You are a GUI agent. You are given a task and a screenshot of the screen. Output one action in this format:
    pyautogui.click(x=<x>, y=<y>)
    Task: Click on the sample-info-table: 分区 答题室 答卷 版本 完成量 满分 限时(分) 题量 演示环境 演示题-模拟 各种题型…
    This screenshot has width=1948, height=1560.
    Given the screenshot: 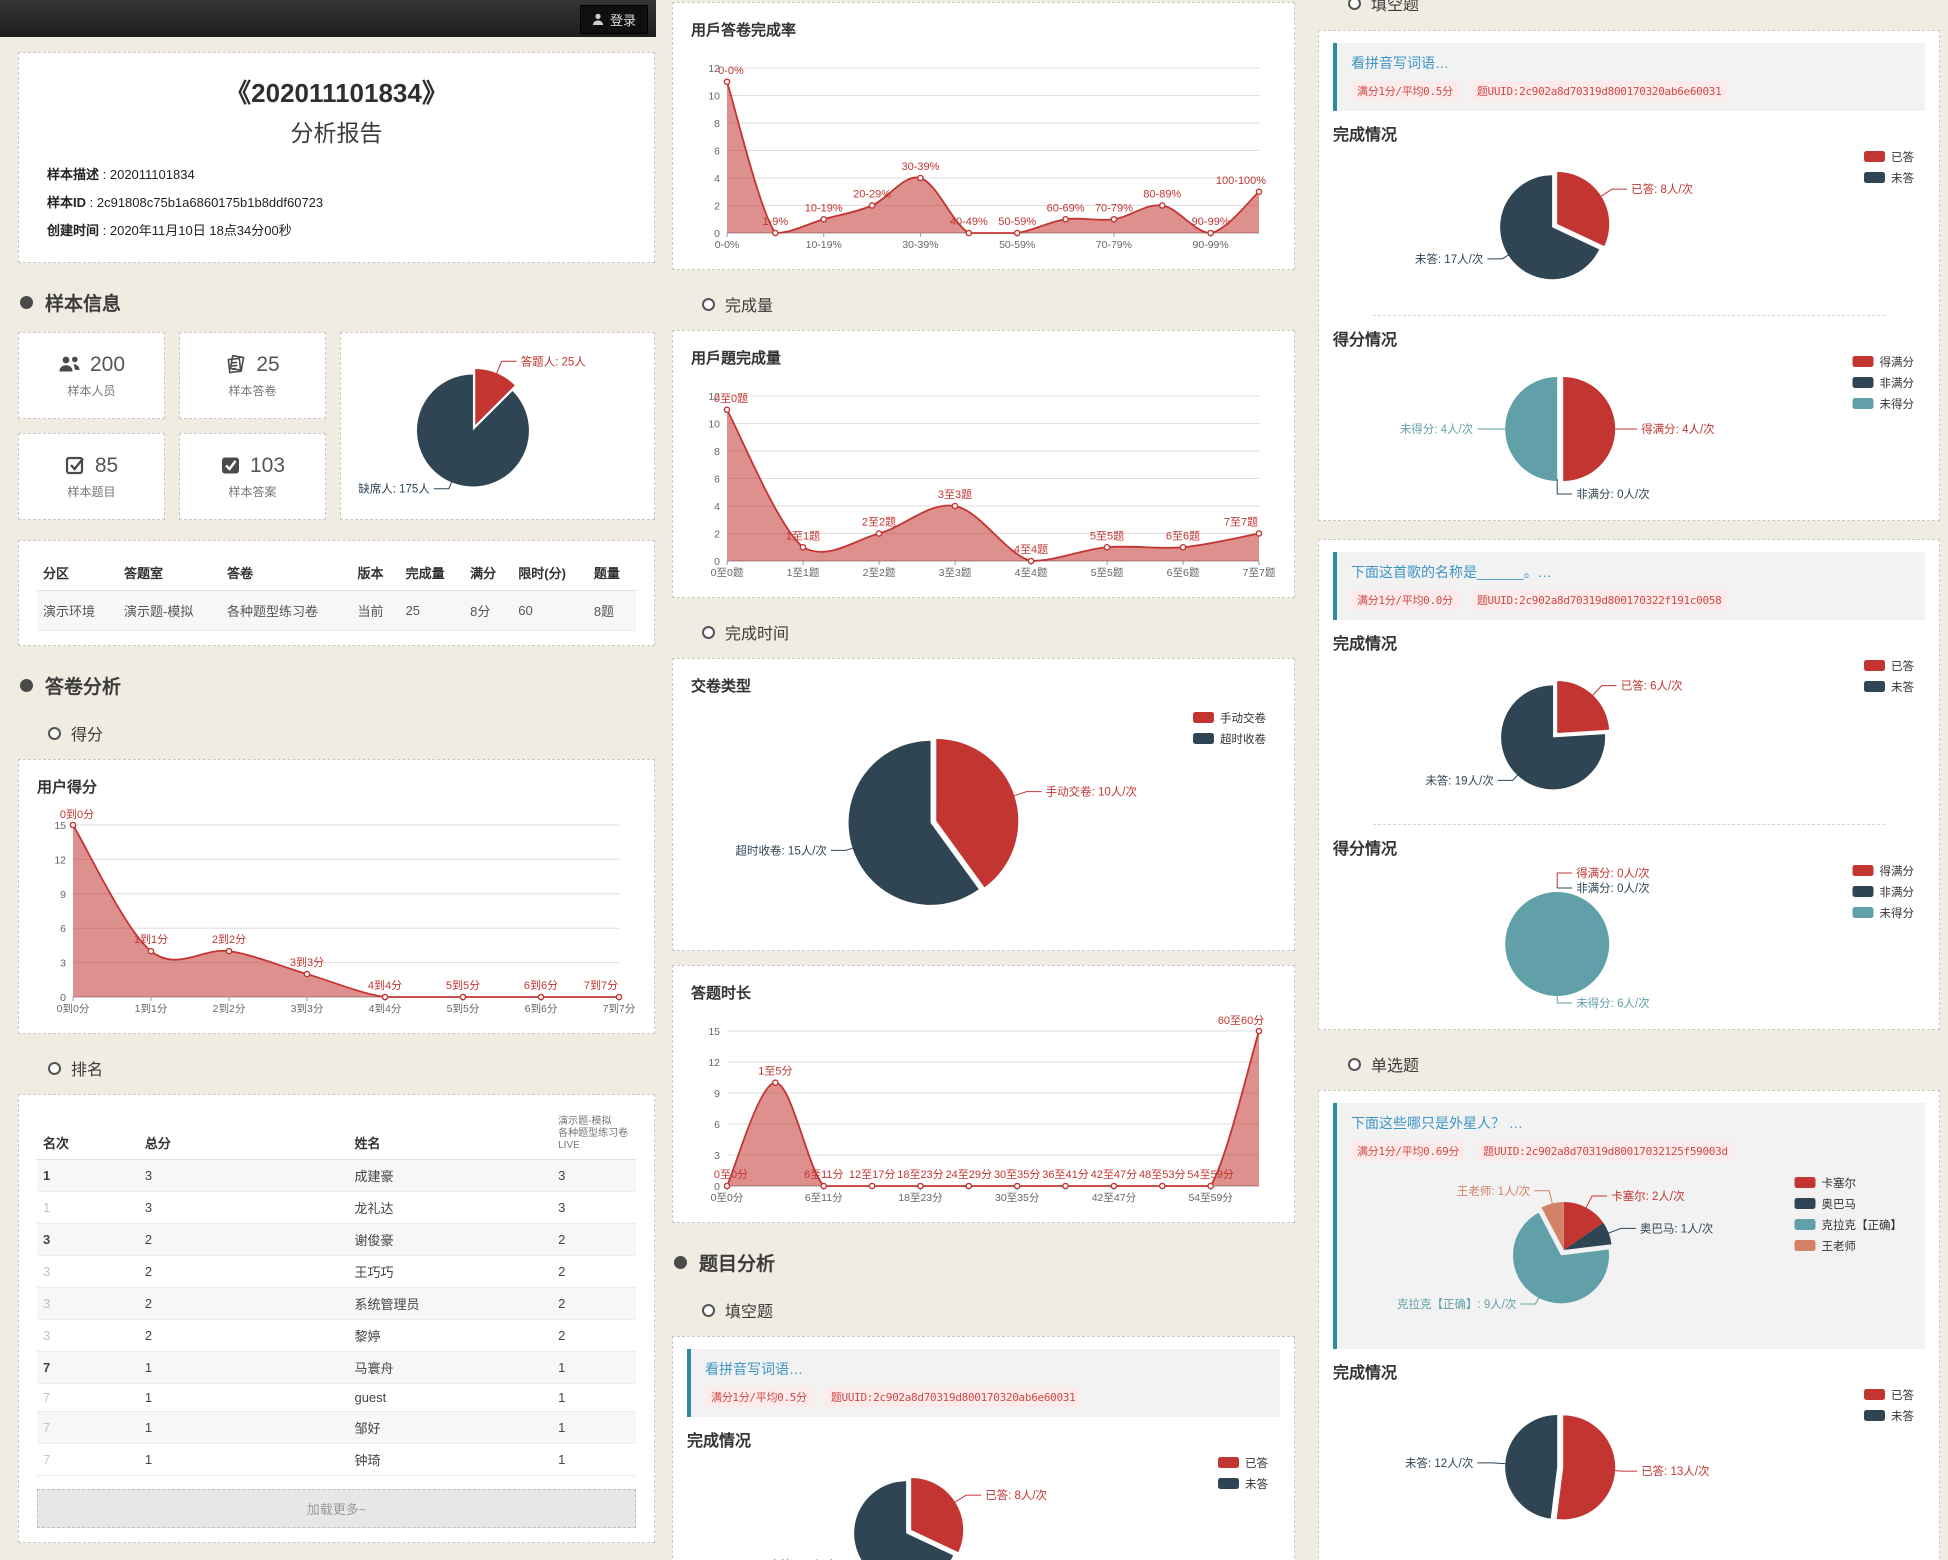 What is the action you would take?
    pyautogui.click(x=336, y=593)
    